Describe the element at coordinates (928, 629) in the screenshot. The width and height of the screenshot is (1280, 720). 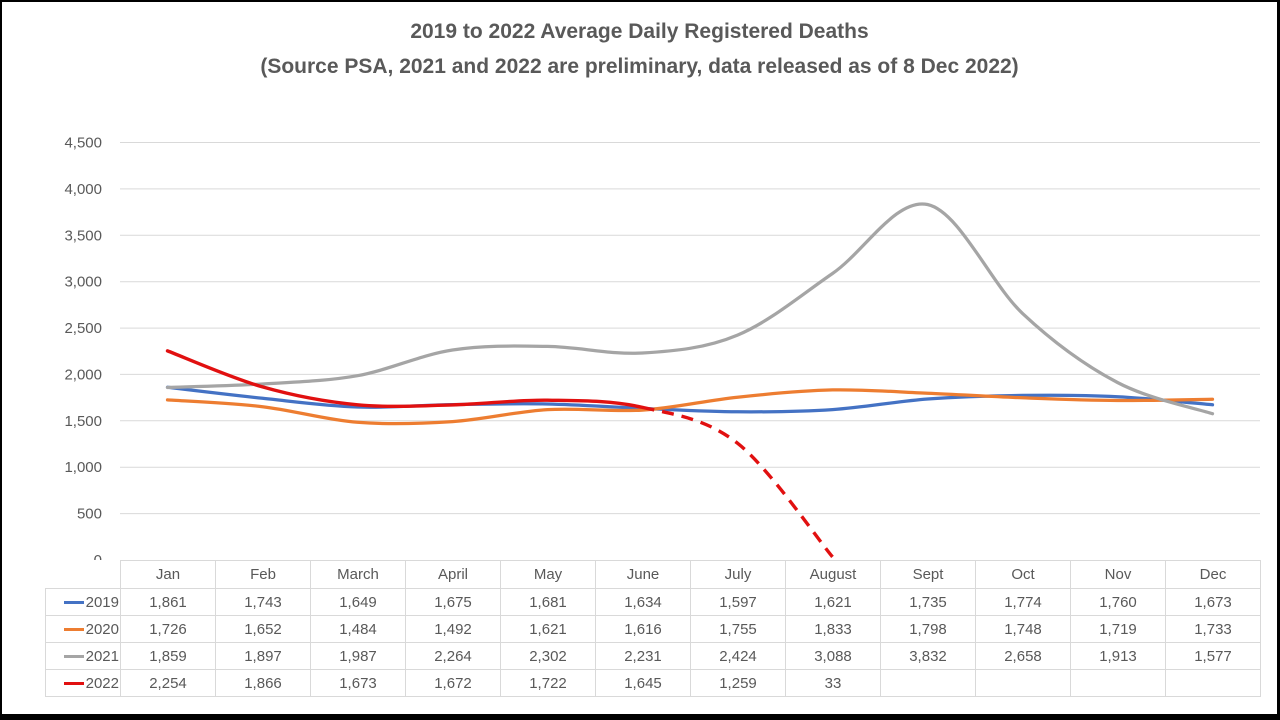
I see `table-cell: 1,798` at that location.